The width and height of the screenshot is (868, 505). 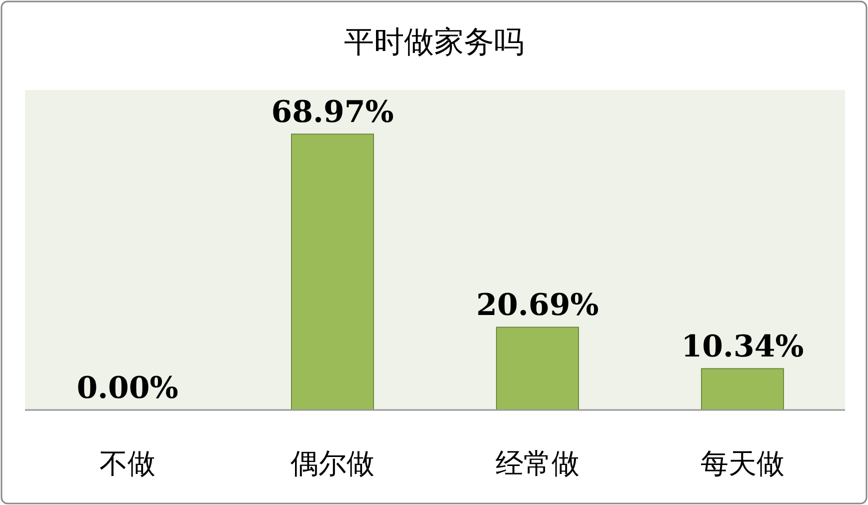 I want to click on data-label: 10.34%, so click(x=742, y=347).